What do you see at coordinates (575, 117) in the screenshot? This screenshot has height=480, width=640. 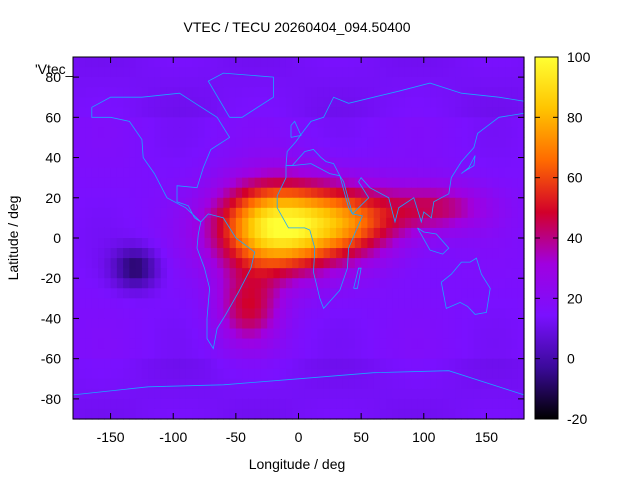 I see `colorbar-tick-label: 80` at bounding box center [575, 117].